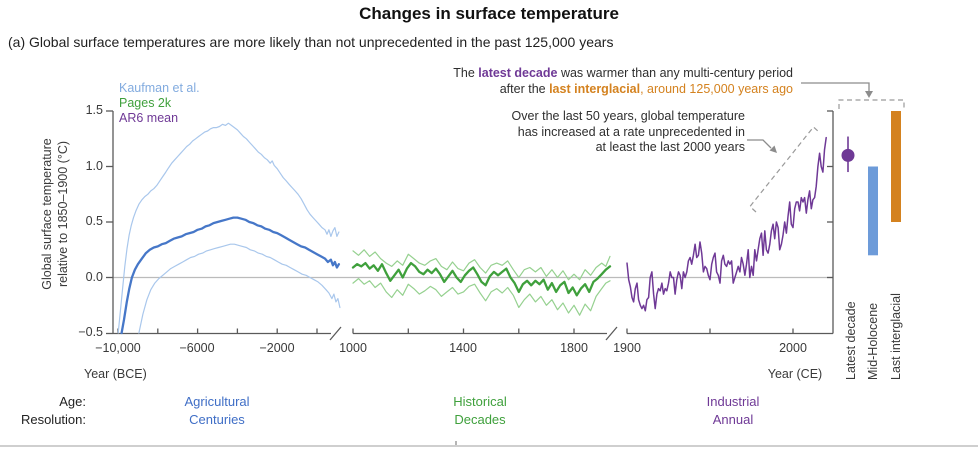  I want to click on pages2k-lower-bound, so click(481, 297).